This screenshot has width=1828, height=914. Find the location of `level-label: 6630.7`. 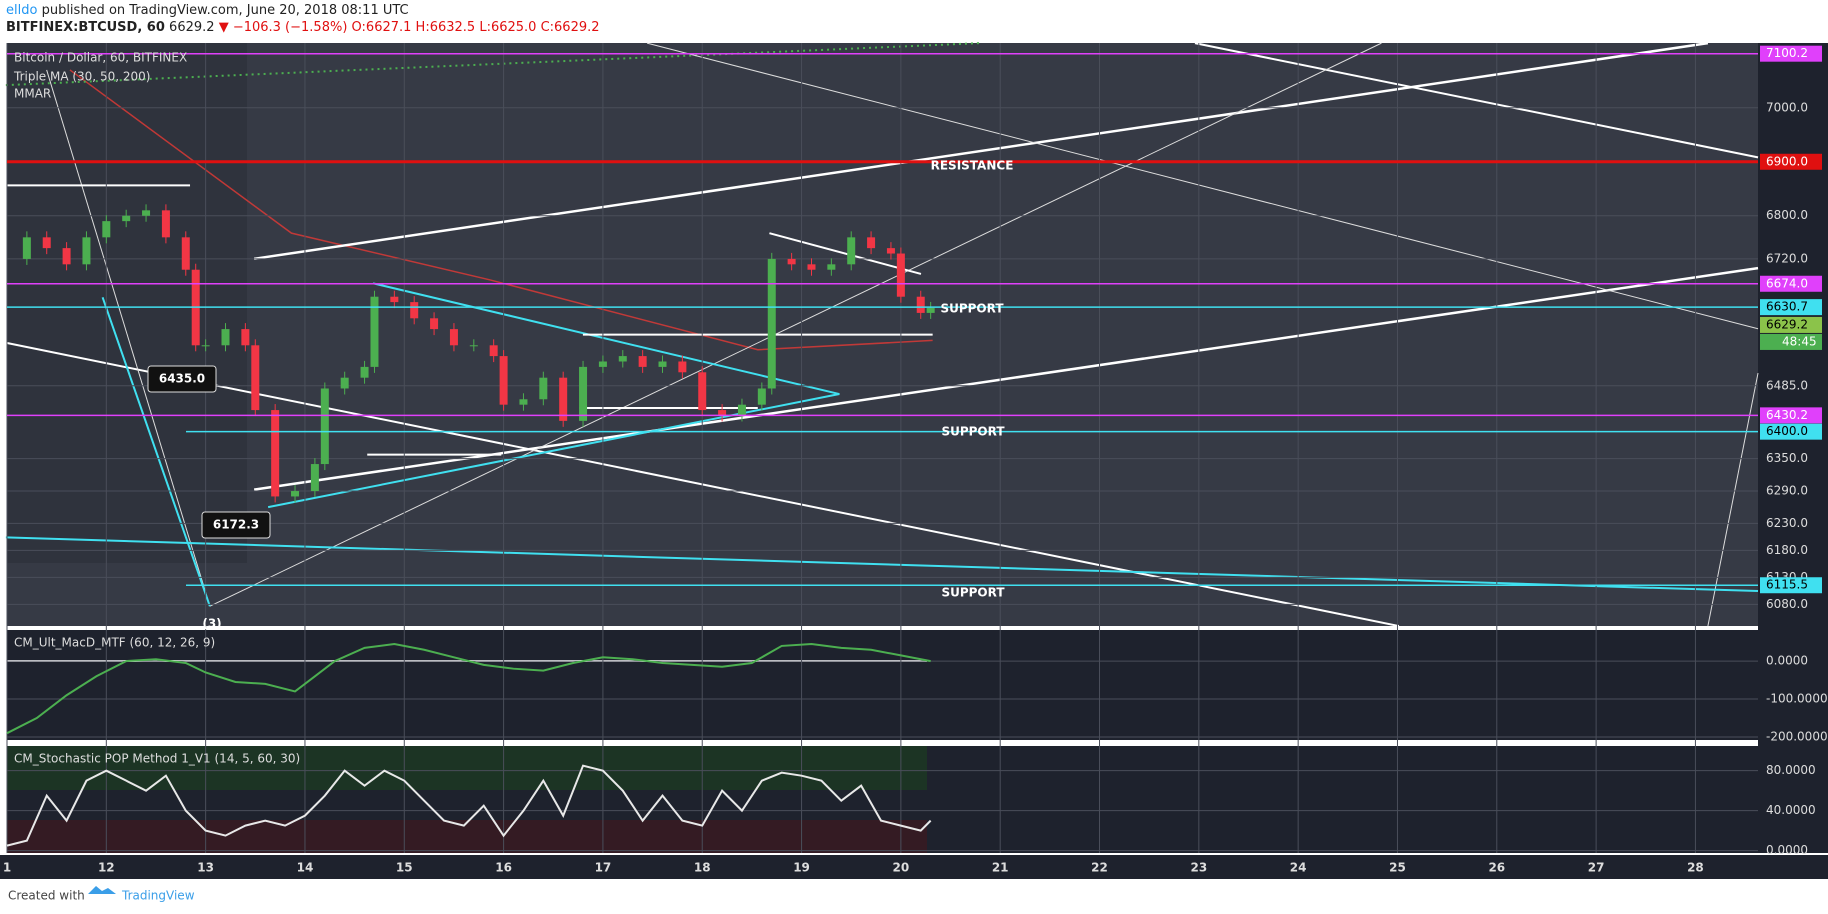

level-label: 6630.7 is located at coordinates (1787, 307).